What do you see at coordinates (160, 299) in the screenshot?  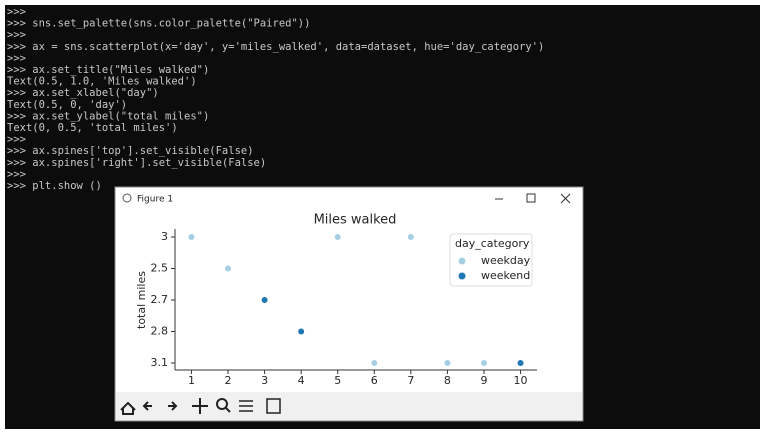 I see `y-tick-label: 2.7` at bounding box center [160, 299].